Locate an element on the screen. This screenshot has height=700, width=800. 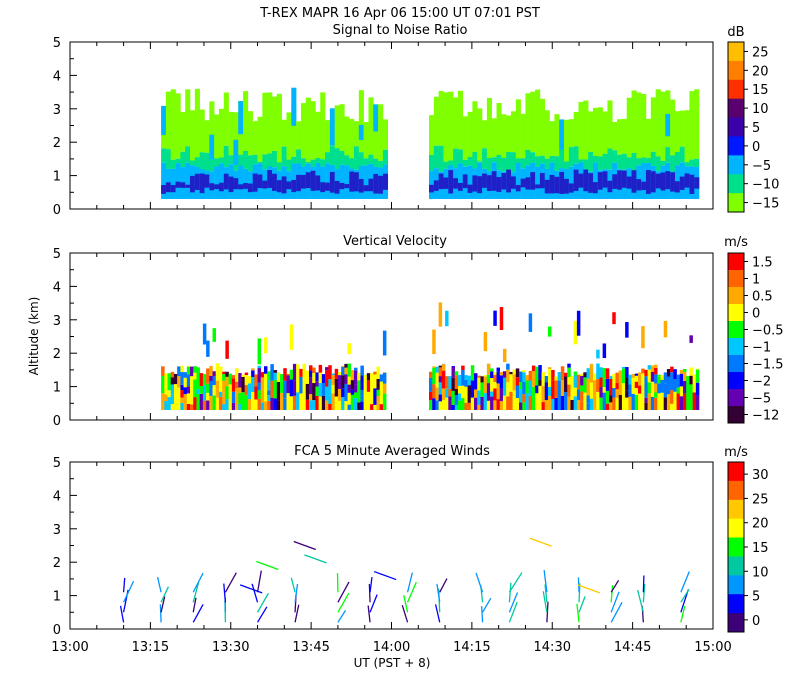
y-tick-label: 1 is located at coordinates (57, 597).